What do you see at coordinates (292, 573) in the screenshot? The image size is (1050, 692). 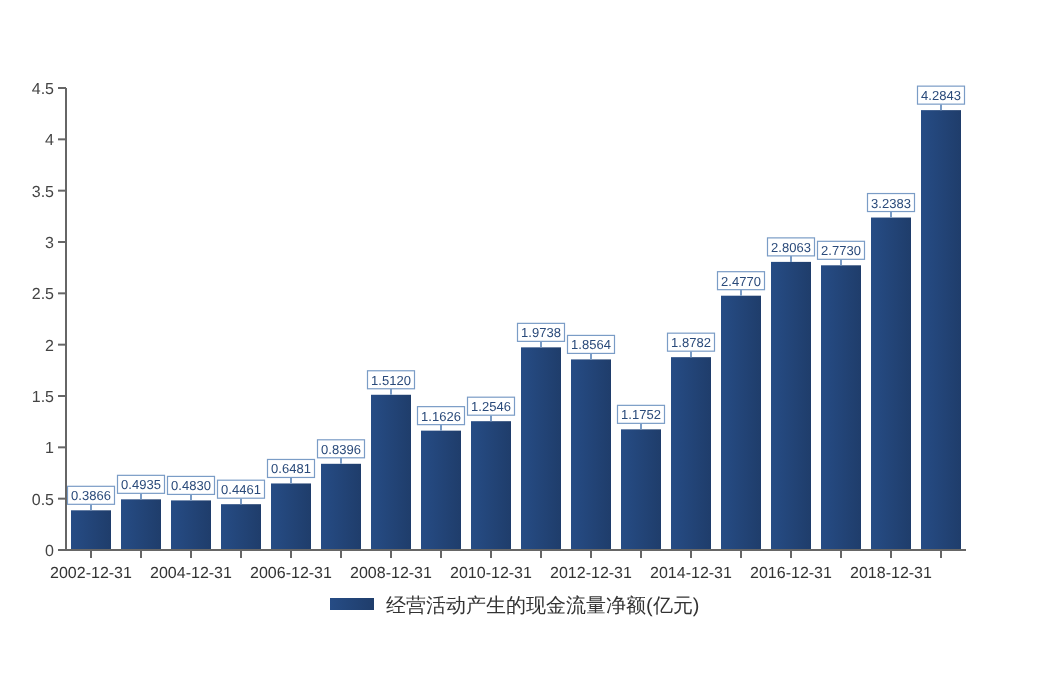 I see `x-tick-label: 2006-12-31` at bounding box center [292, 573].